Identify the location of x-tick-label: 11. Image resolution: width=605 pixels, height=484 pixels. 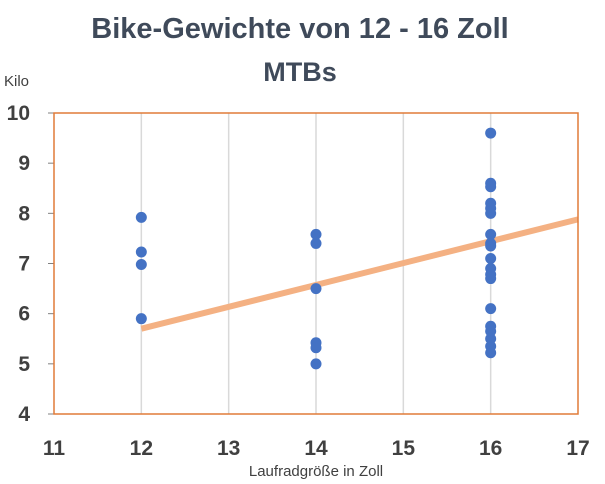
(54, 448).